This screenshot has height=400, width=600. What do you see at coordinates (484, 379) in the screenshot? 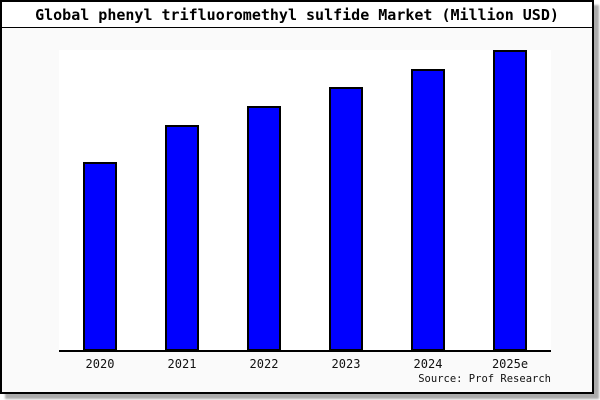
I see `source-text: Source: Prof Research` at bounding box center [484, 379].